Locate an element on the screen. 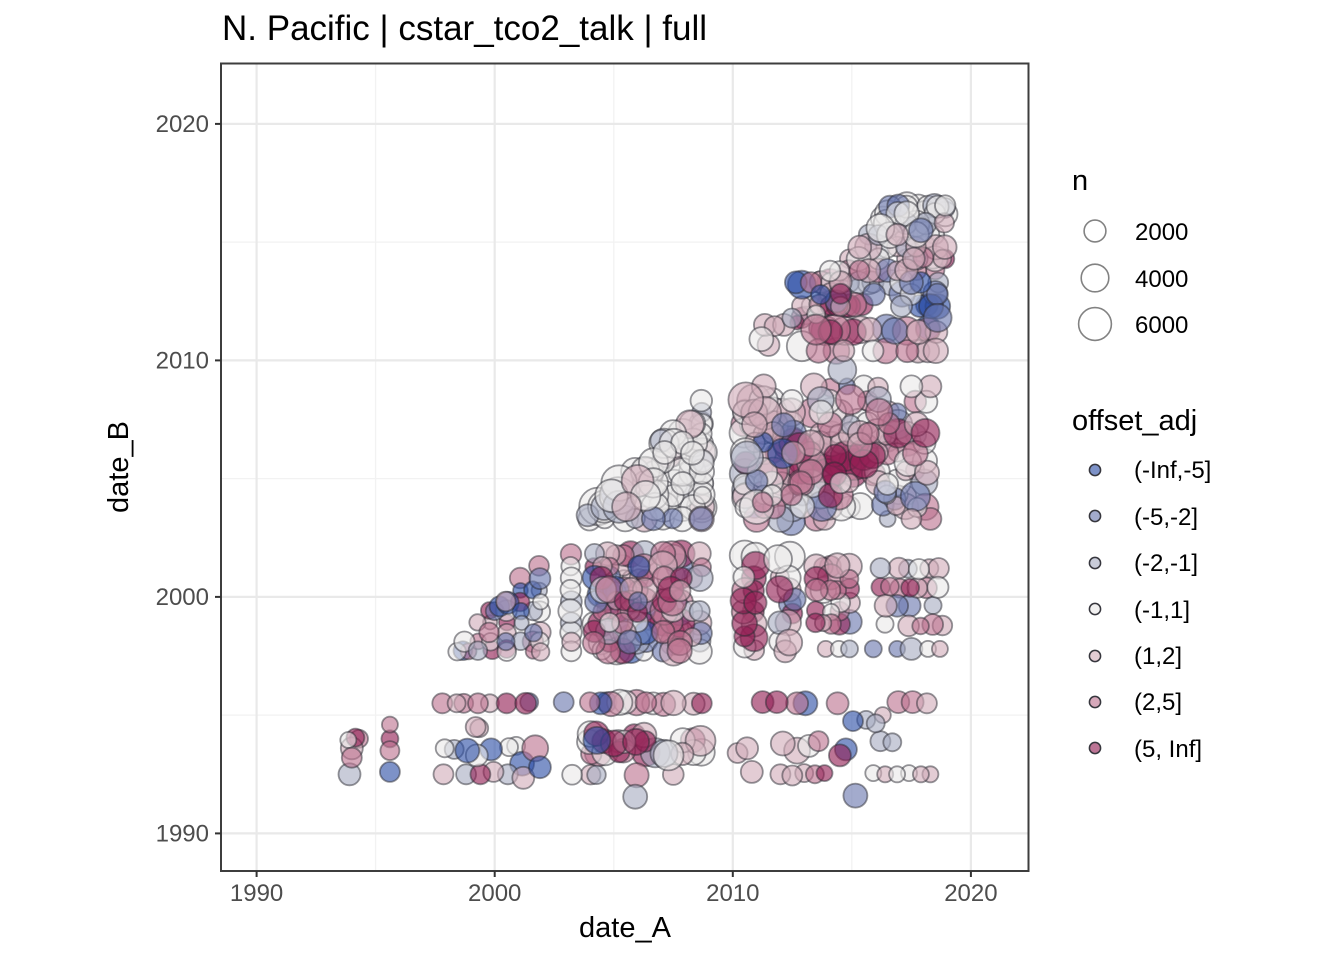 The width and height of the screenshot is (1344, 965). svg-text: (-5,-2] is located at coordinates (1166, 517).